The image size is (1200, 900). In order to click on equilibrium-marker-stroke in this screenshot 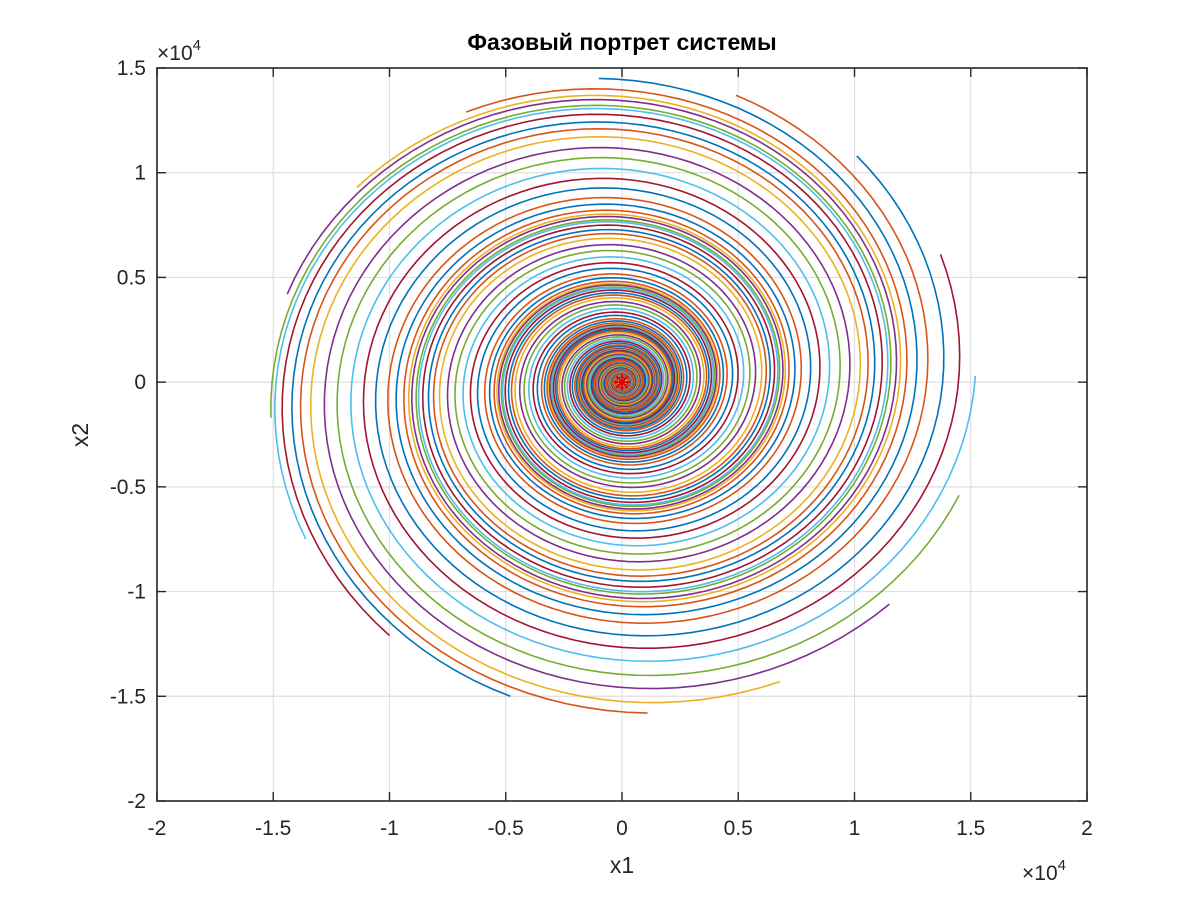, I will do `click(622, 382)`.